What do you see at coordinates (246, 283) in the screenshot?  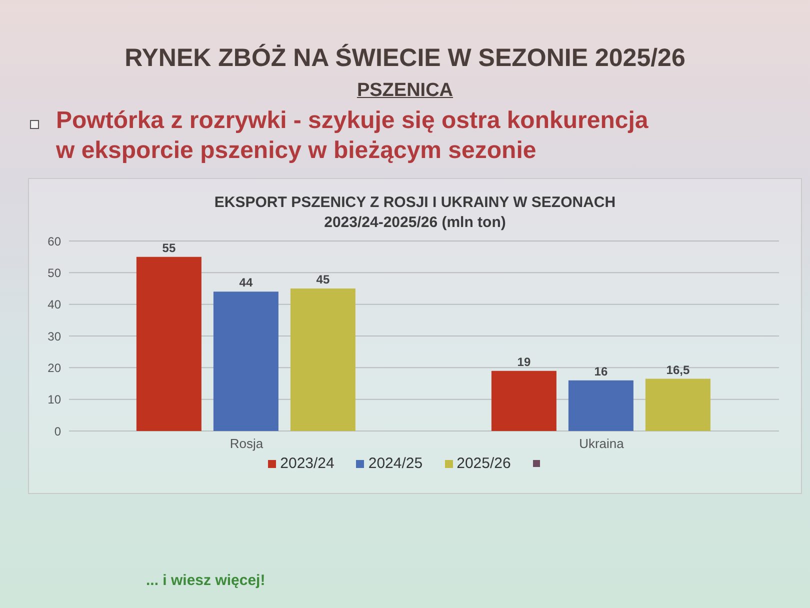 I see `data-label: 44` at bounding box center [246, 283].